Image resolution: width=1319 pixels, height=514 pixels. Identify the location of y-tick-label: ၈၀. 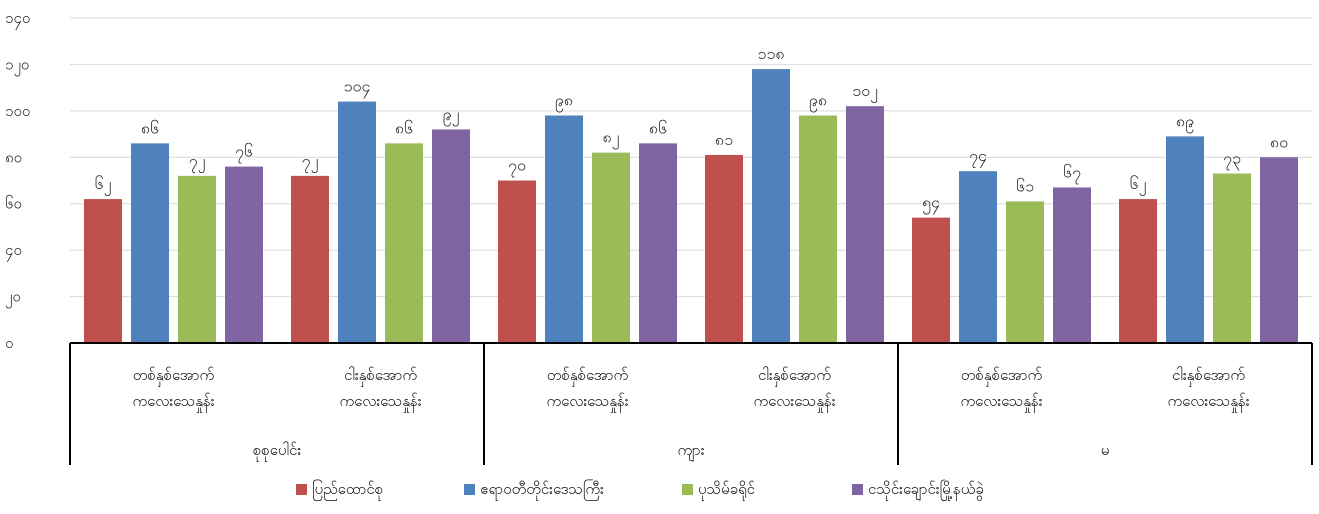
(13, 157).